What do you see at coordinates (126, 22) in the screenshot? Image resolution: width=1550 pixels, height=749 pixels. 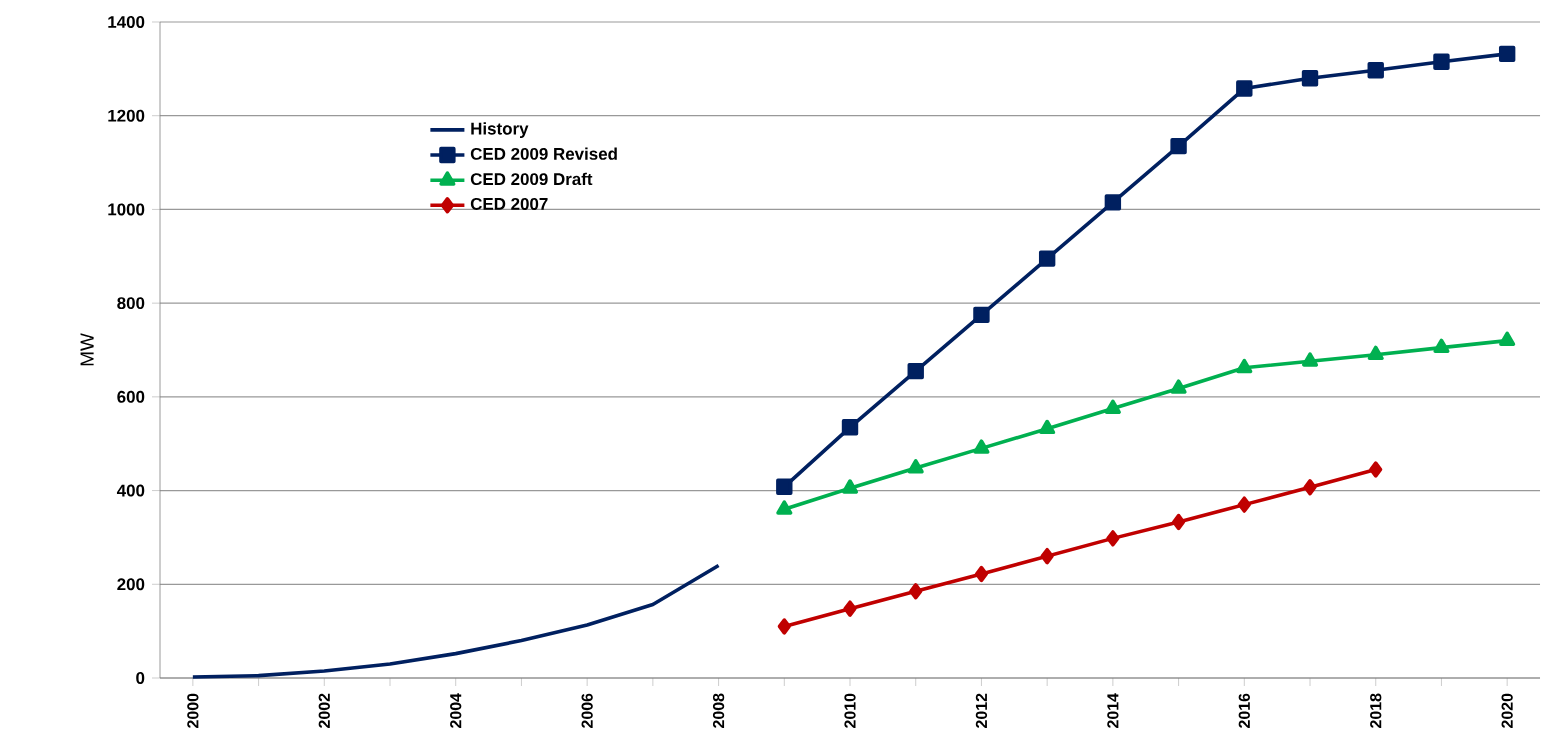 I see `y-tick-label: 1400` at bounding box center [126, 22].